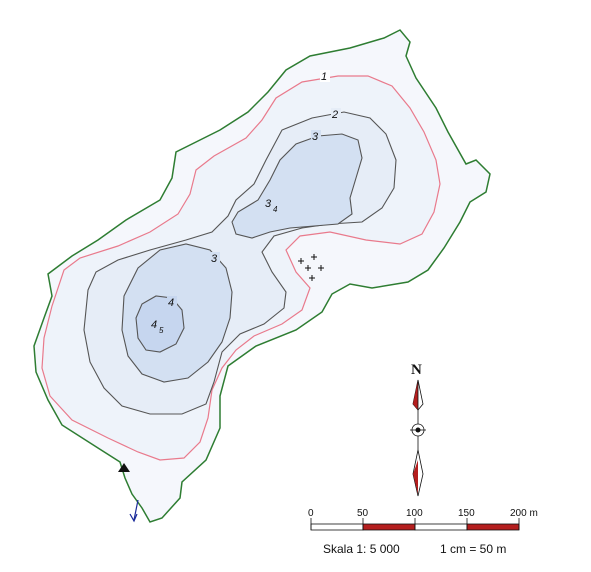 The width and height of the screenshot is (591, 572). I want to click on max-depth-north: 3 4, so click(271, 206).